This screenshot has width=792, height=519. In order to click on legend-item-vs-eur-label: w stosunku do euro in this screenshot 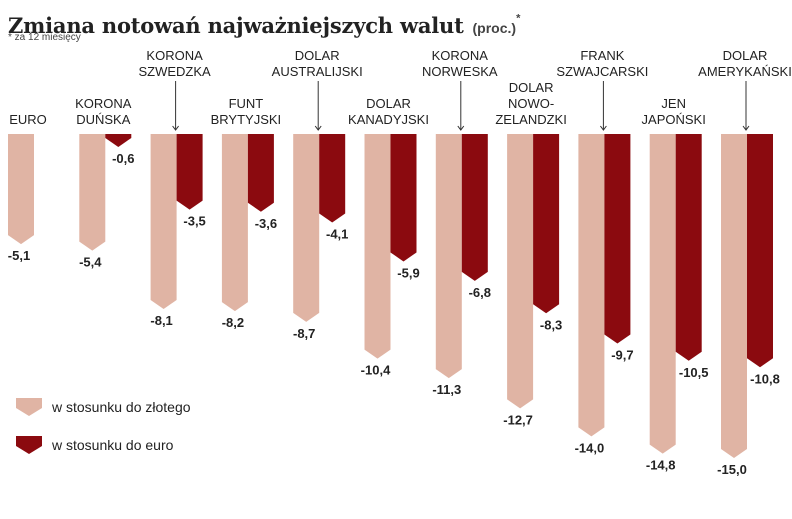, I will do `click(112, 445)`.